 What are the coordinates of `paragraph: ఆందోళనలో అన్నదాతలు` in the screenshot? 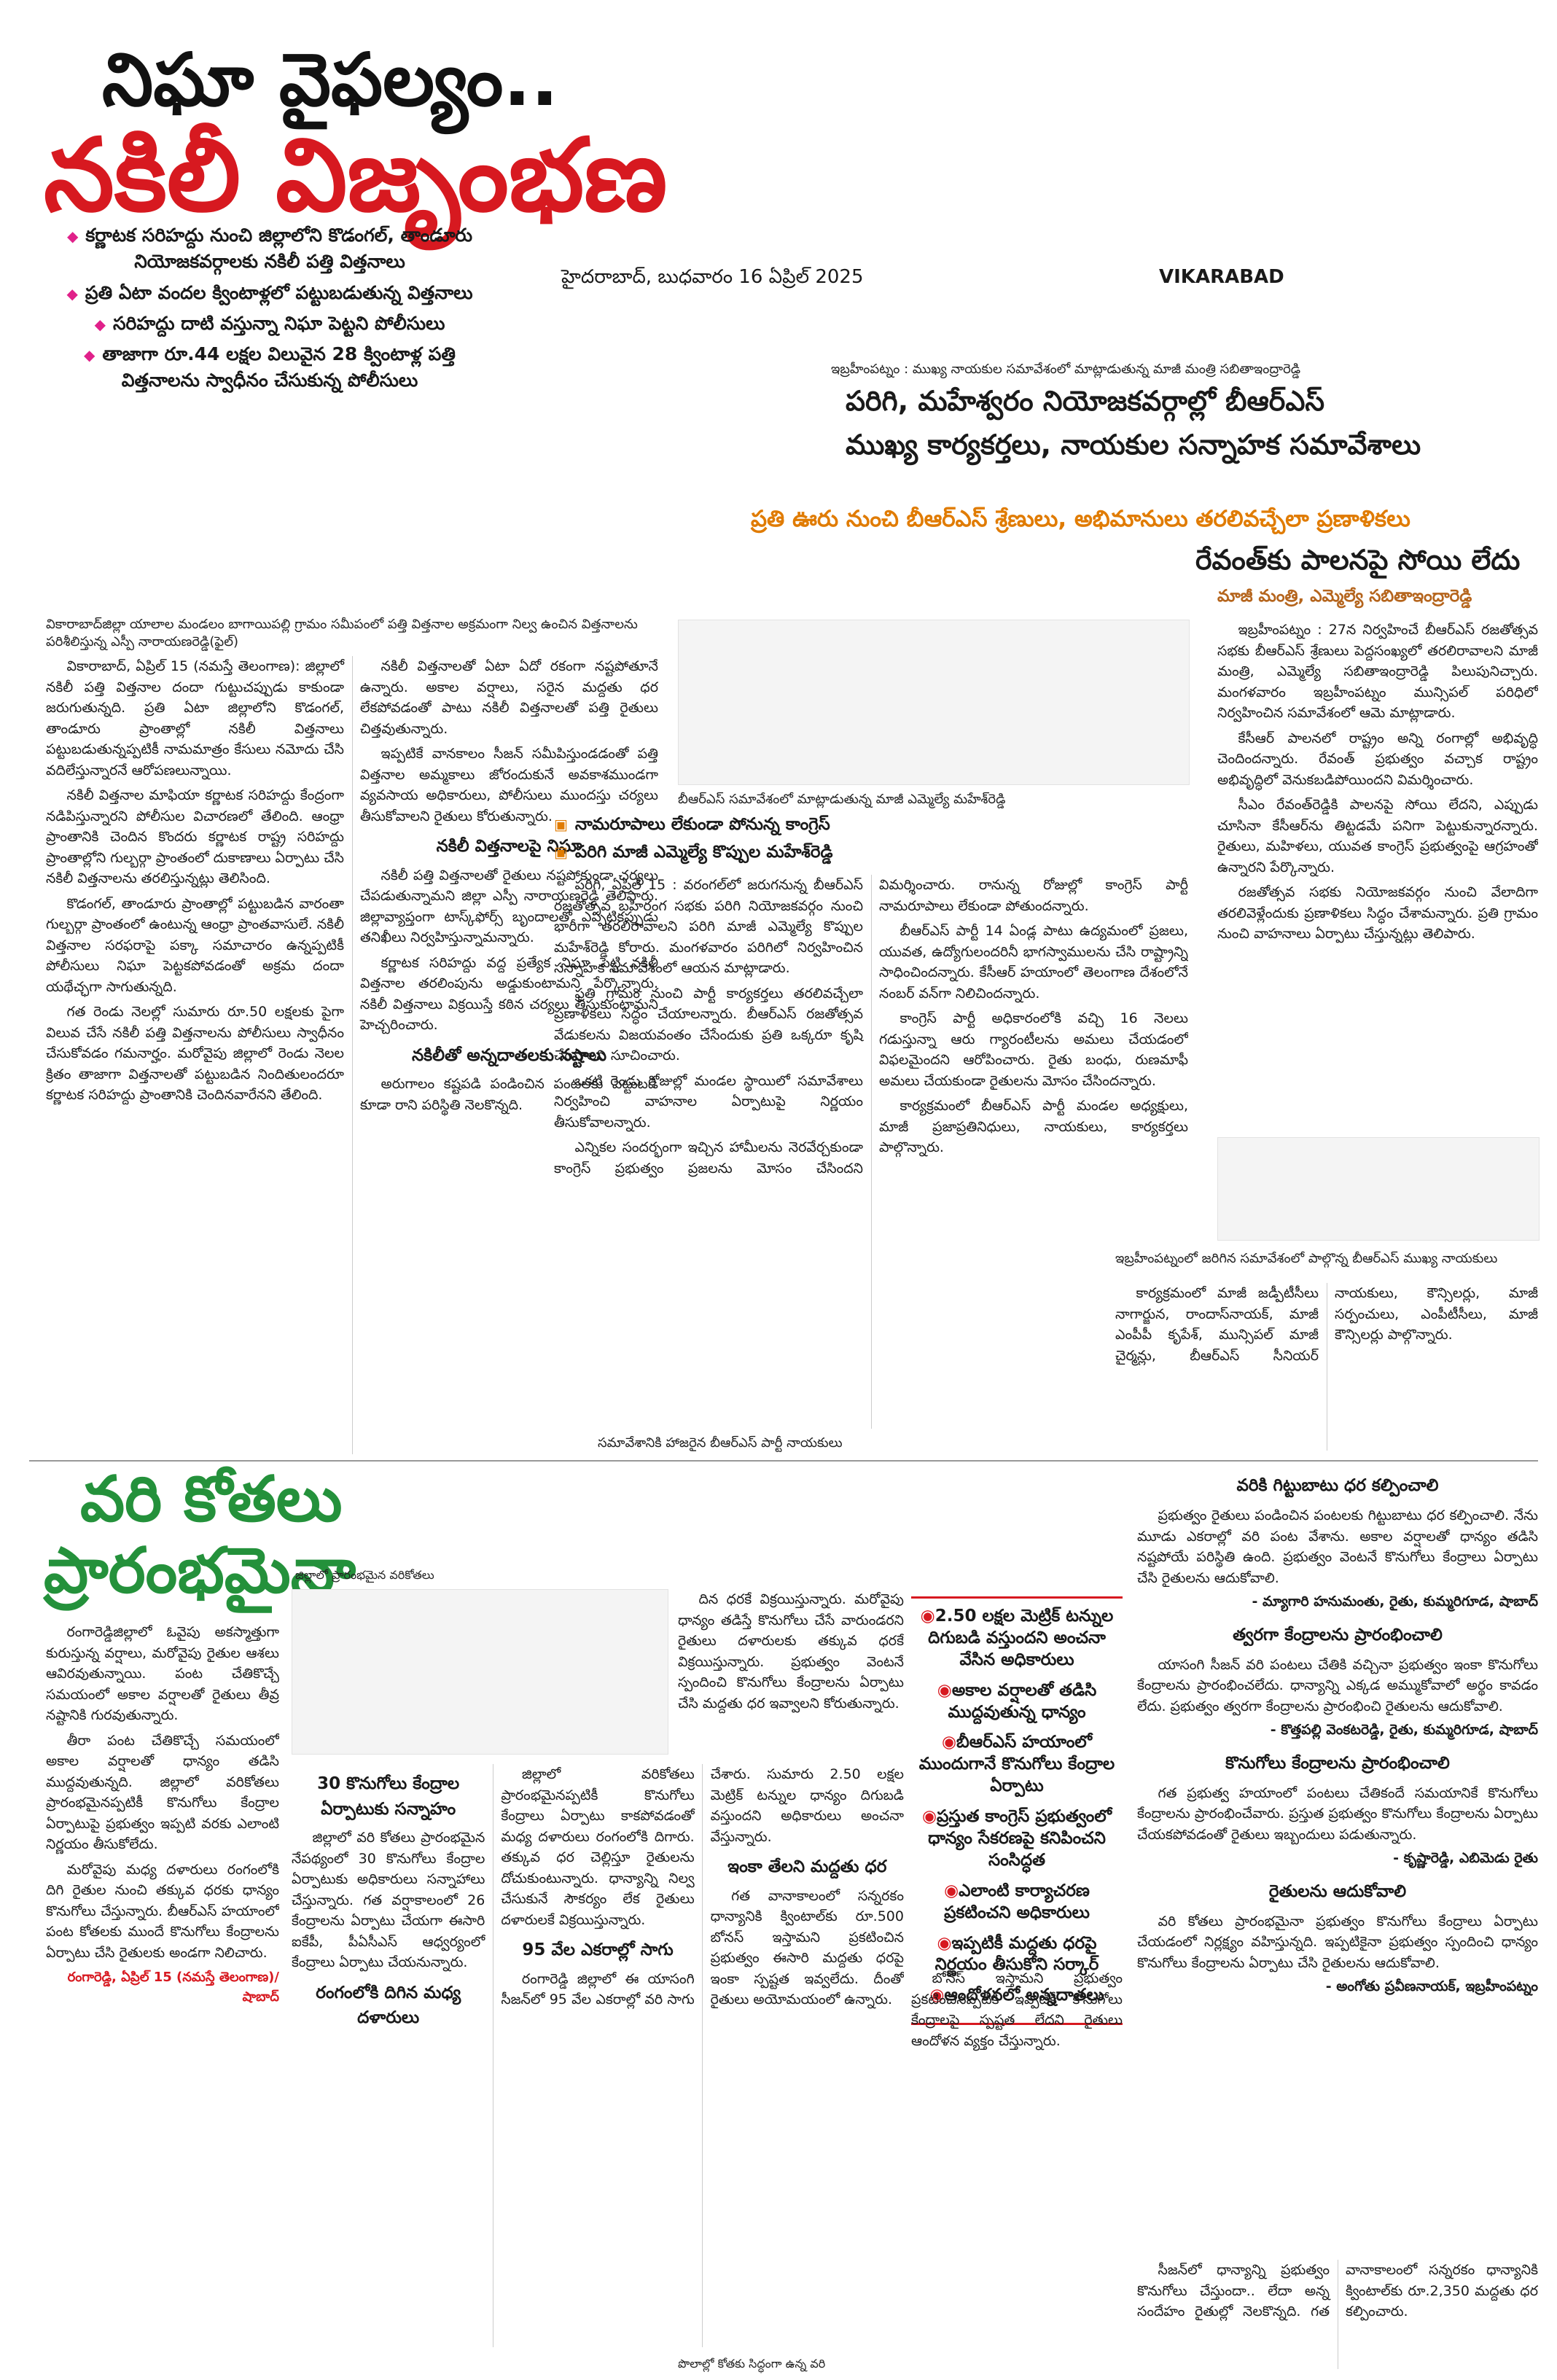 It's located at (1017, 1996).